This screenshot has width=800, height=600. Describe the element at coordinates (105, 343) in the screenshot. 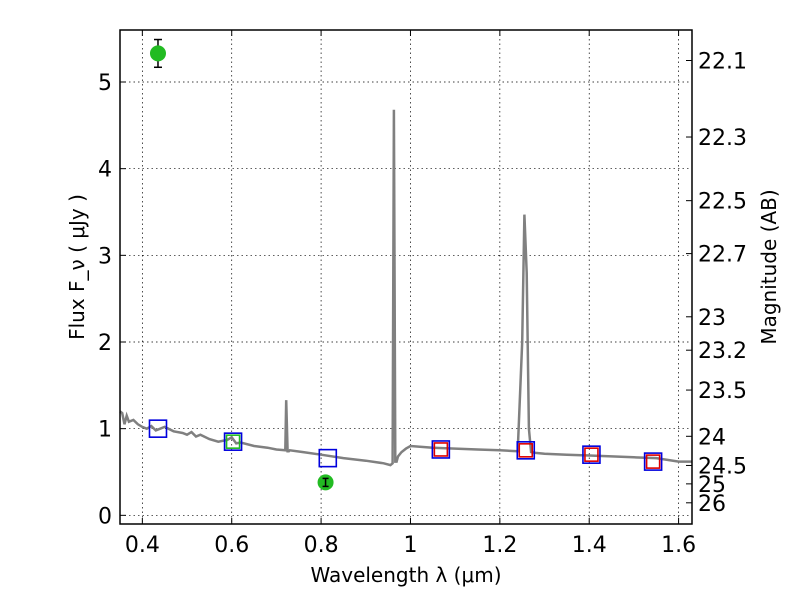

I see `y-tick-label: 2` at that location.